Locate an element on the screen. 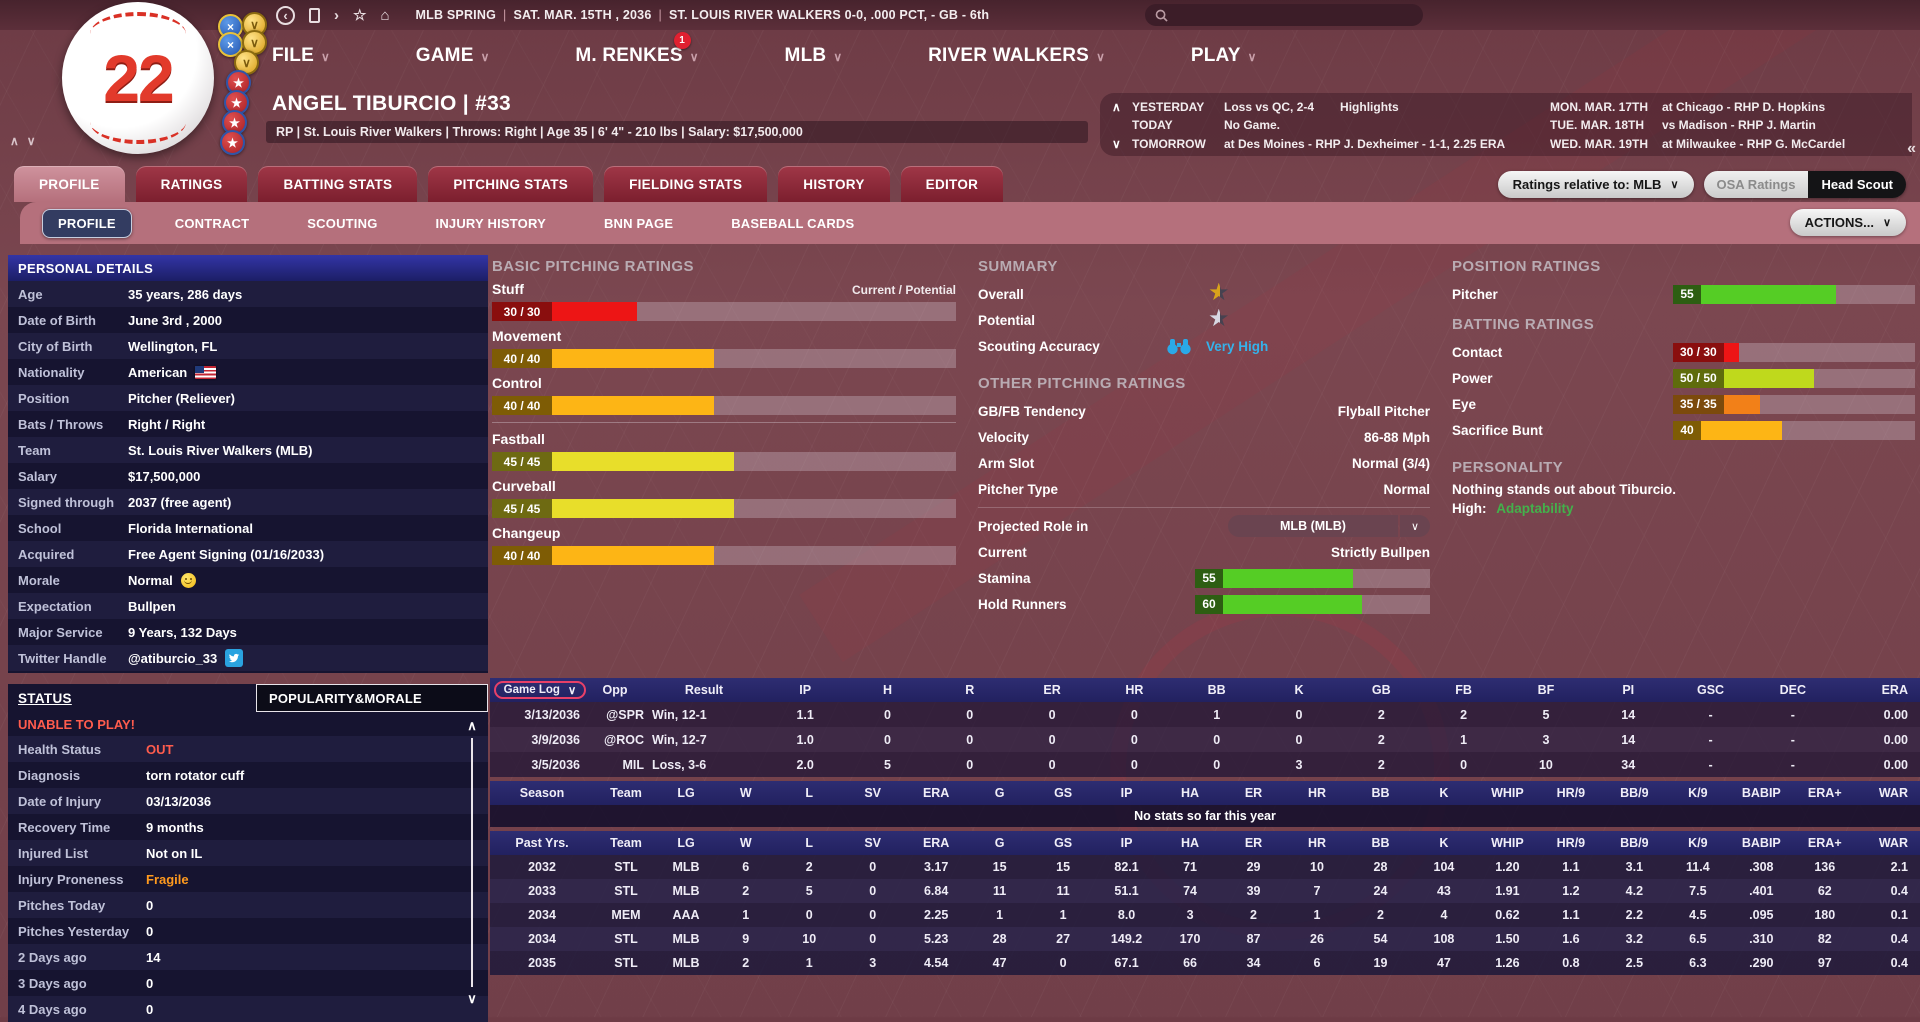 The height and width of the screenshot is (1022, 1920). season-stat-cell: 2.2 is located at coordinates (1634, 915).